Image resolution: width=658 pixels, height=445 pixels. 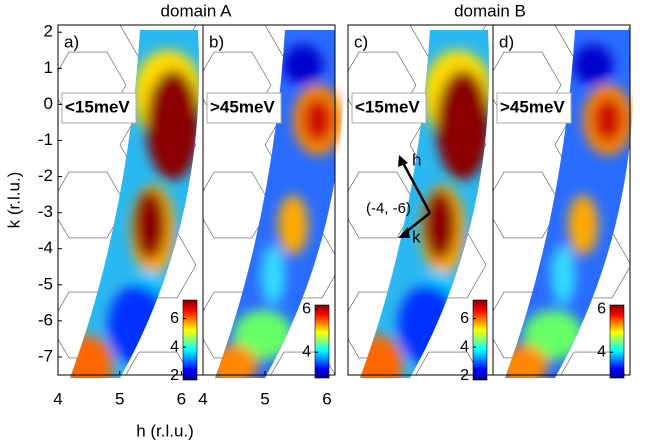 I want to click on title: domain B, so click(x=490, y=10).